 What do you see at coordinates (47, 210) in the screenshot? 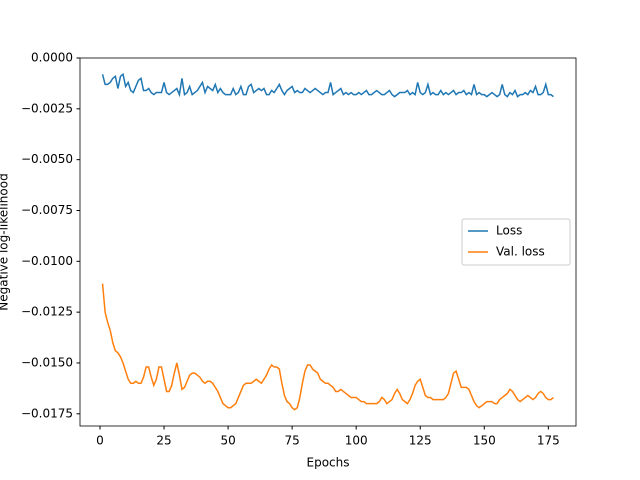
I see `y-tick-label: −0.0075` at bounding box center [47, 210].